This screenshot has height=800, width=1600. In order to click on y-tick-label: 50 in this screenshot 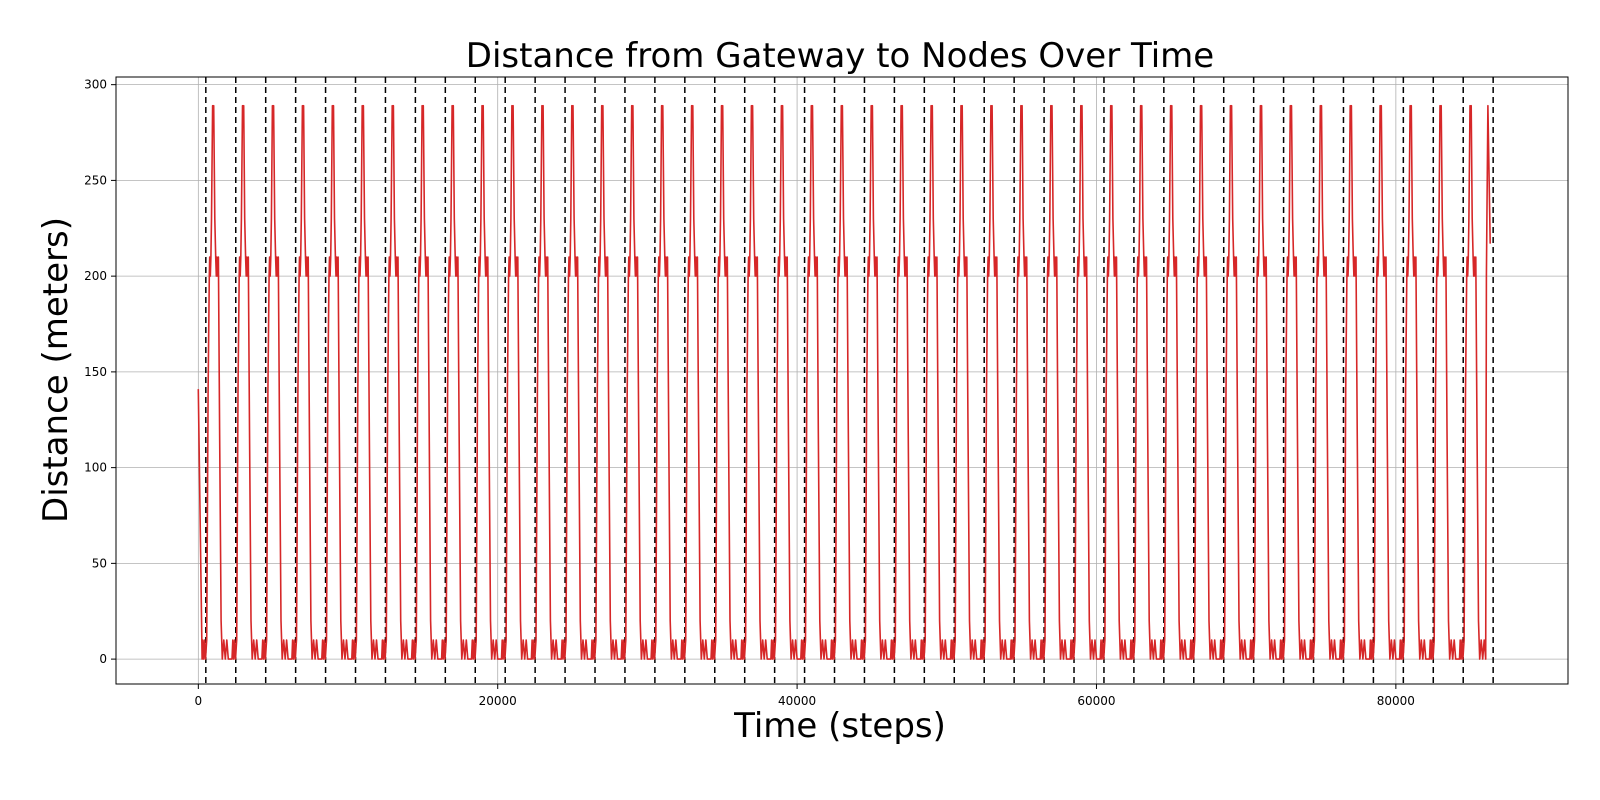, I will do `click(99, 563)`.